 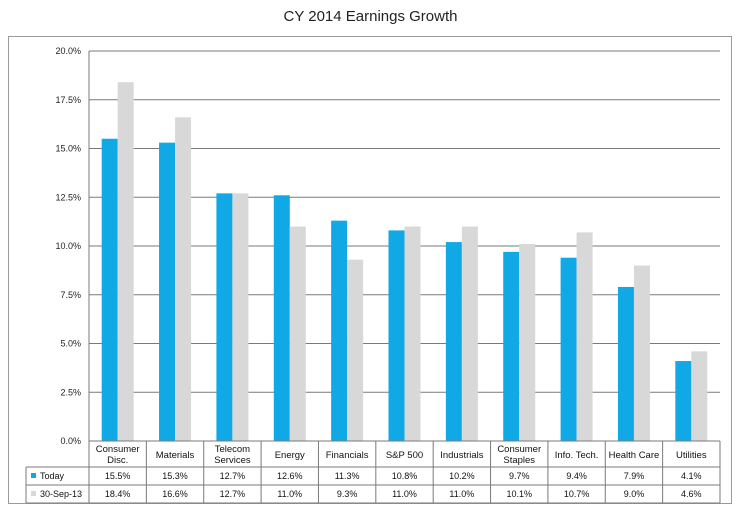 I want to click on table-cell: 10.8%, so click(x=405, y=476).